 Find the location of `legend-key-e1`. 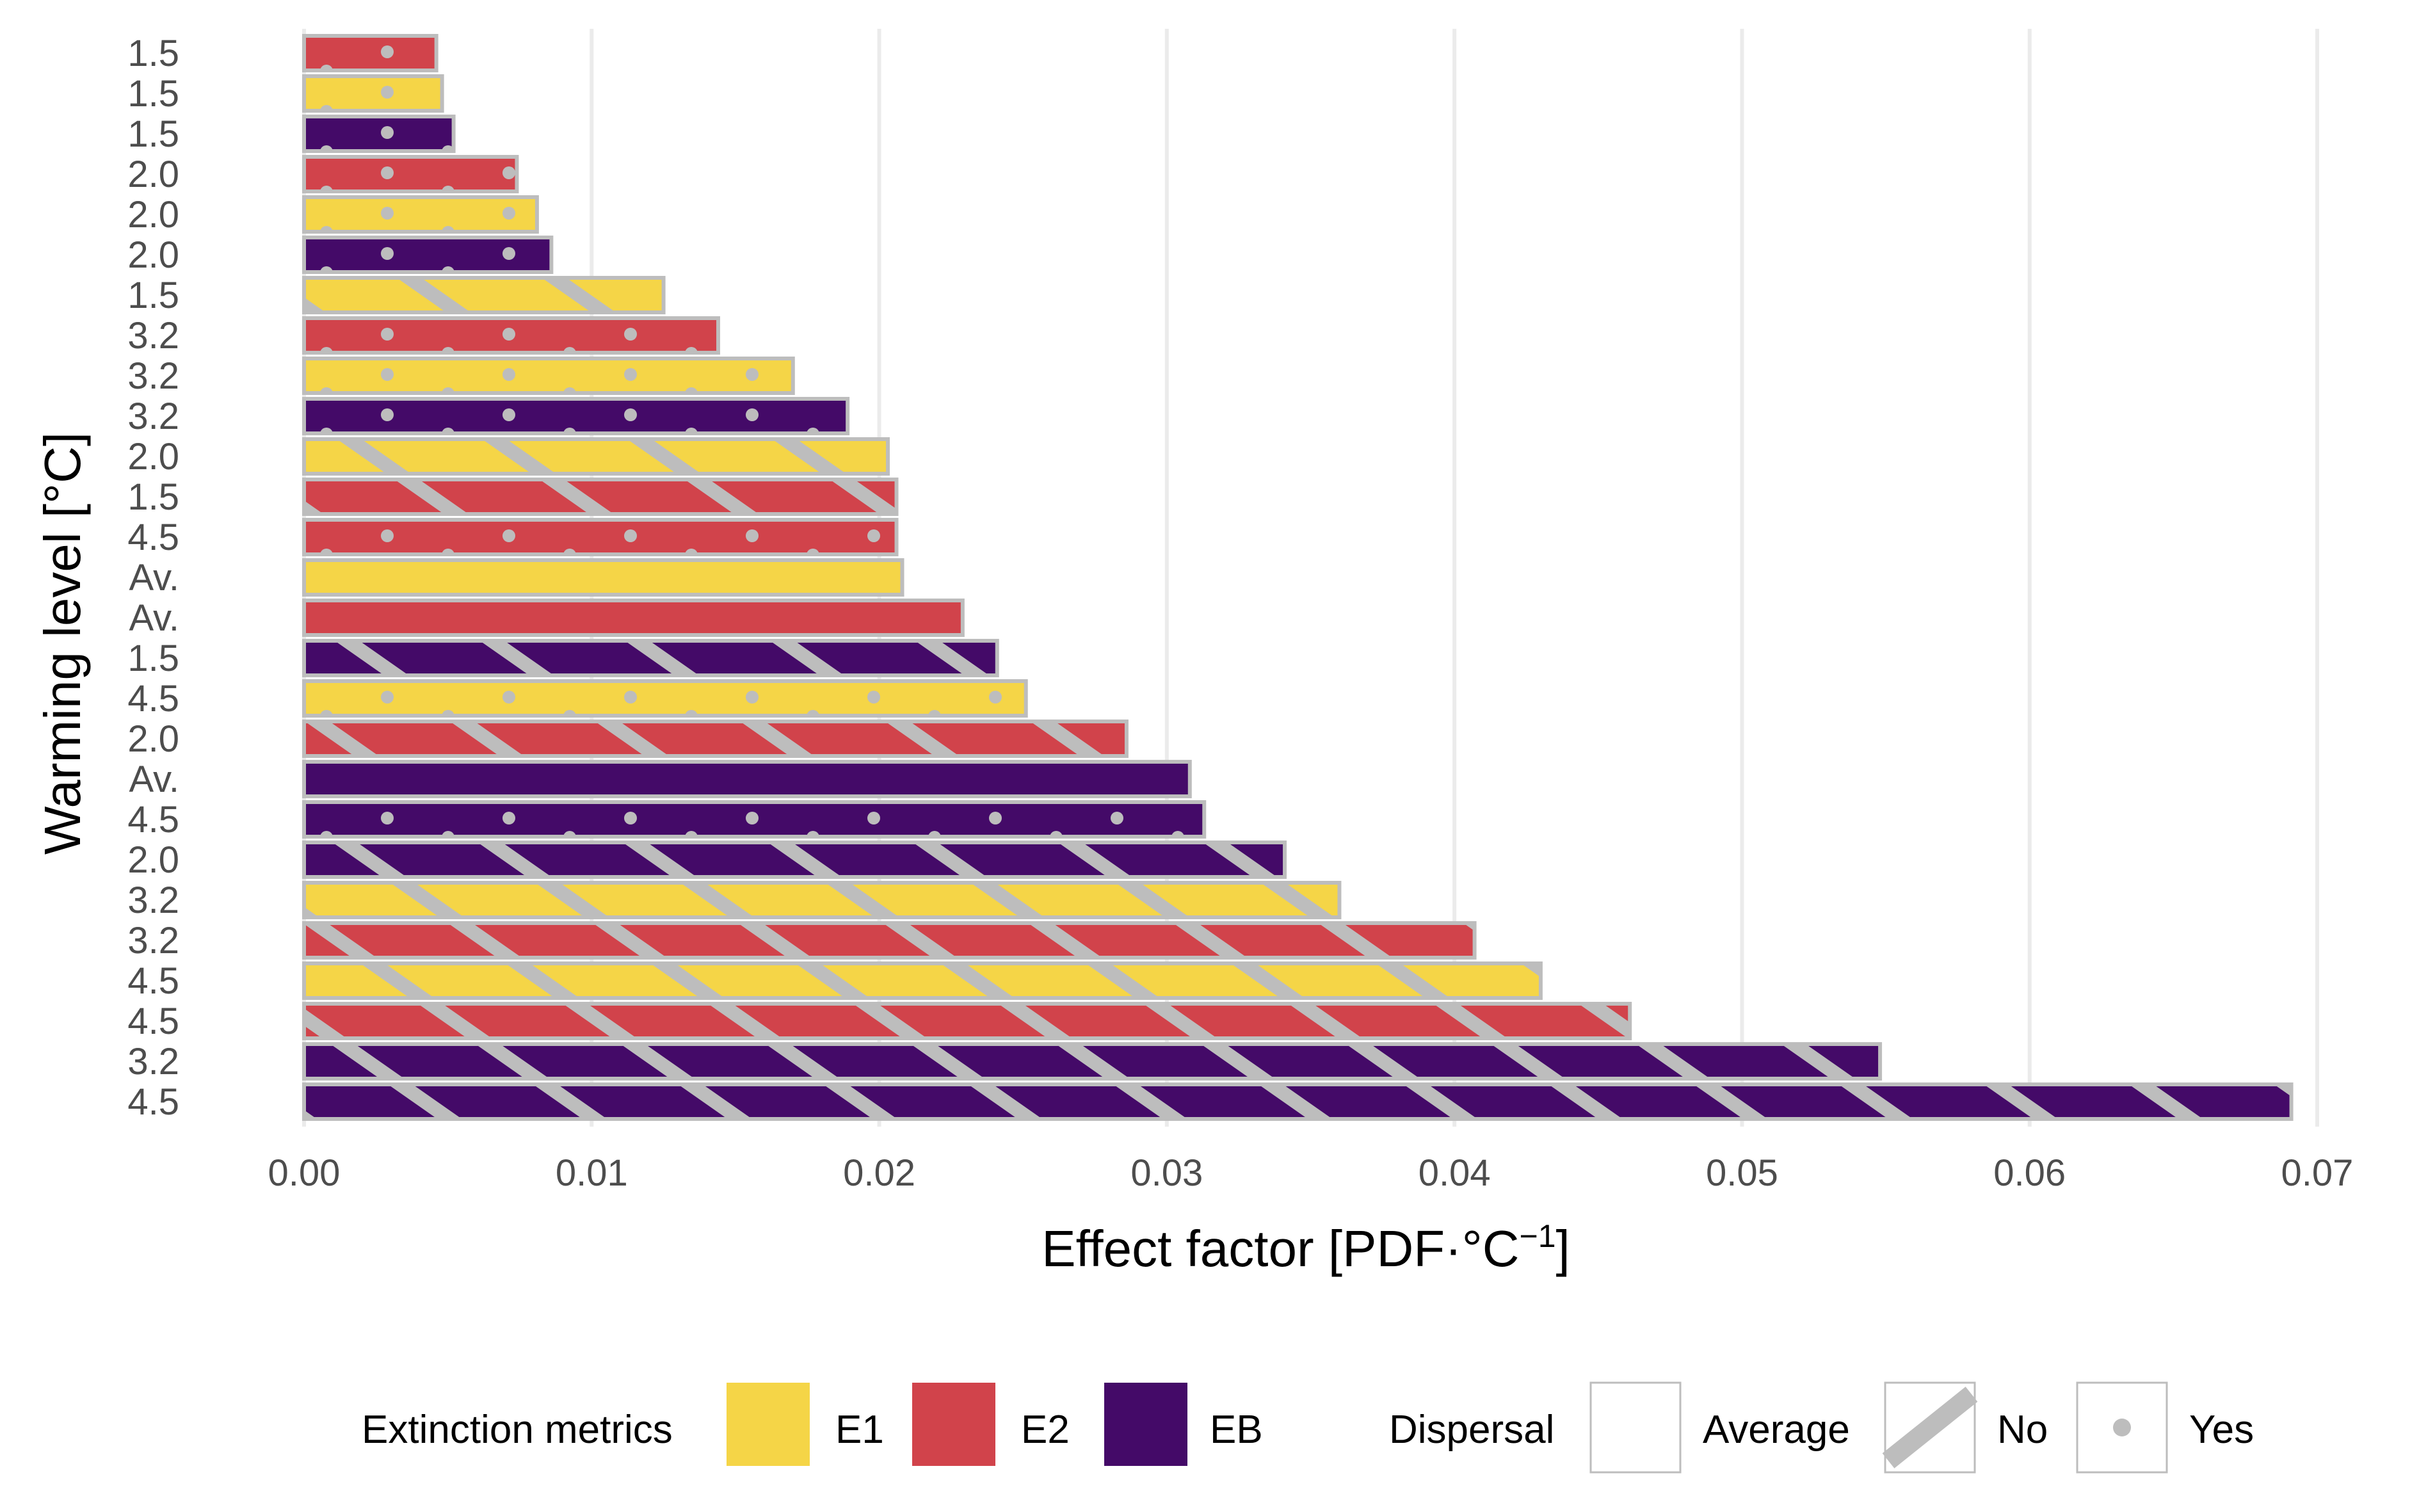

legend-key-e1 is located at coordinates (768, 1424).